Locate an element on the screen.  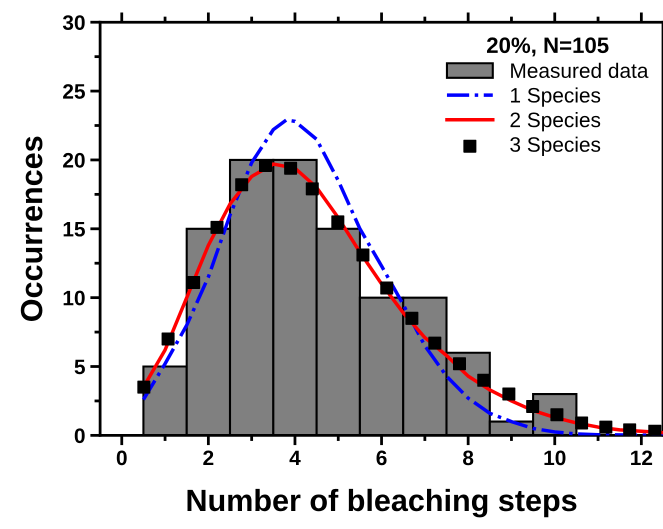
x-tick-label: 0 is located at coordinates (121, 458).